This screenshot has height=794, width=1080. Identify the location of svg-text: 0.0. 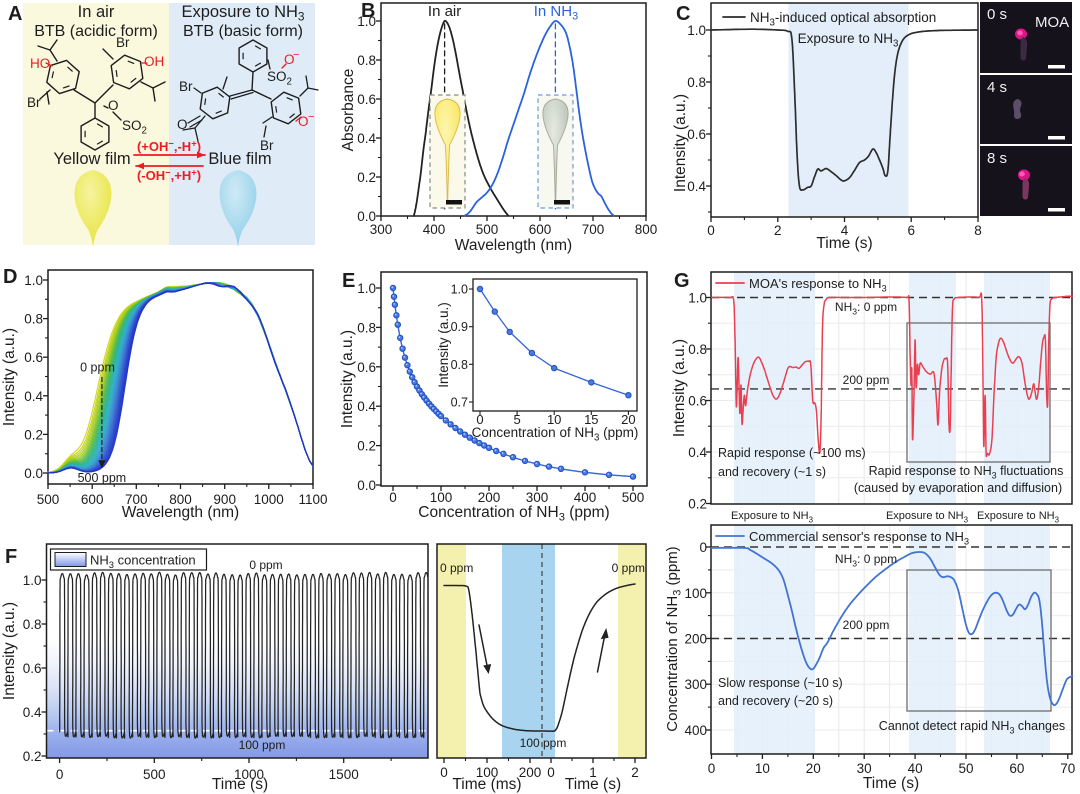
(33, 473).